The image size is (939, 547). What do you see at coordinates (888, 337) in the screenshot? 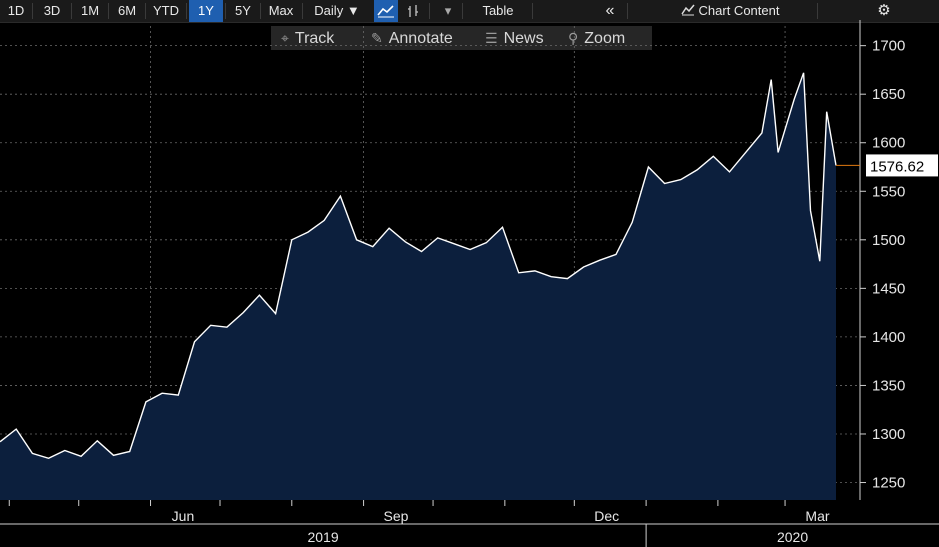
I see `y-tick-label: 1400` at bounding box center [888, 337].